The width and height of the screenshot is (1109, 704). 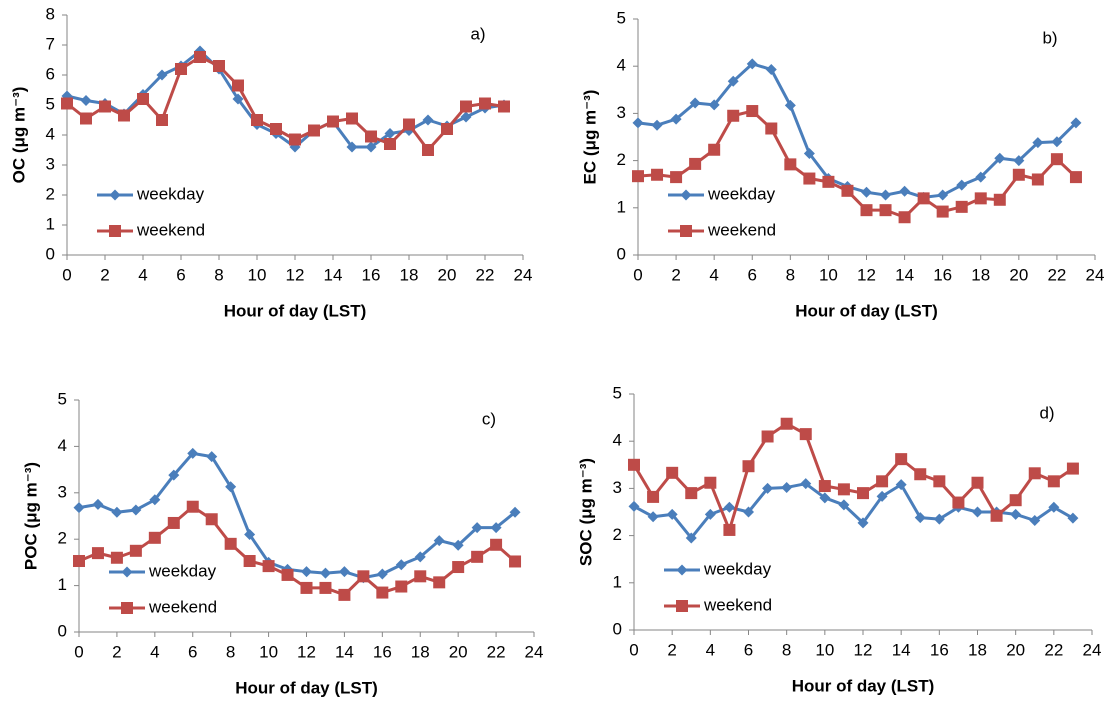 I want to click on y-axis-title: OC (μg m⁻³), so click(x=18, y=135).